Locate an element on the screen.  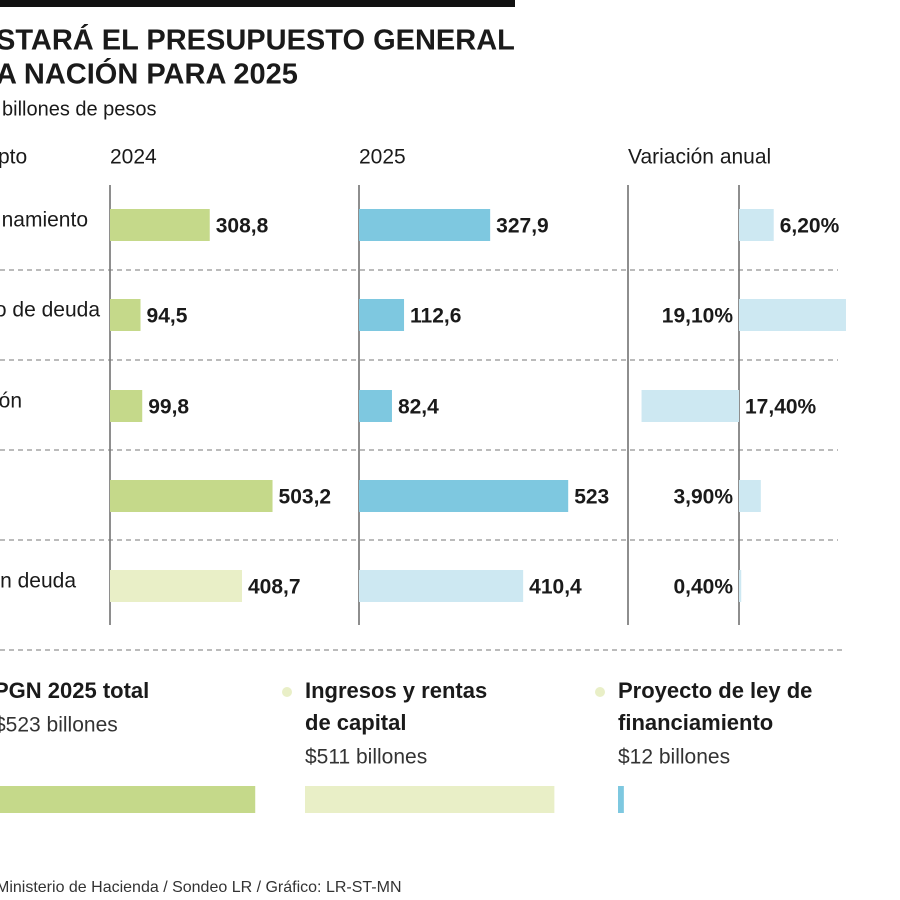
value-label: 327,9 is located at coordinates (522, 226).